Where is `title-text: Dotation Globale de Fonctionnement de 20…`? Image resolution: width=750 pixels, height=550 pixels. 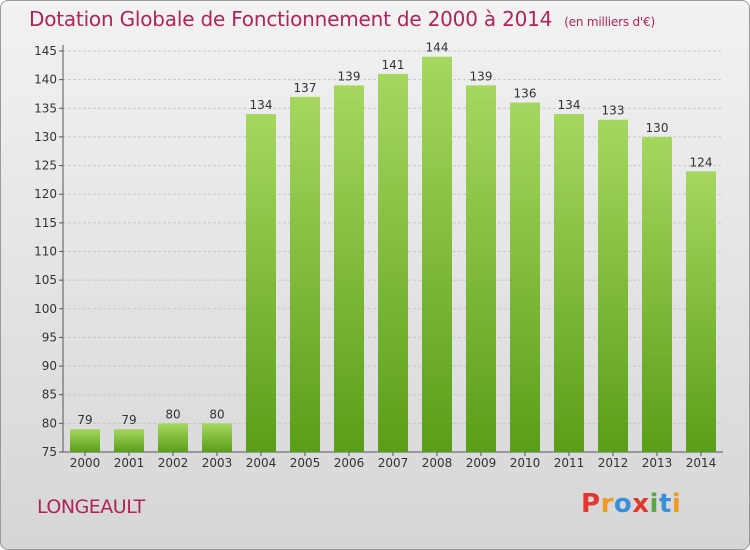
title-text: Dotation Globale de Fonctionnement de 20… is located at coordinates (291, 19).